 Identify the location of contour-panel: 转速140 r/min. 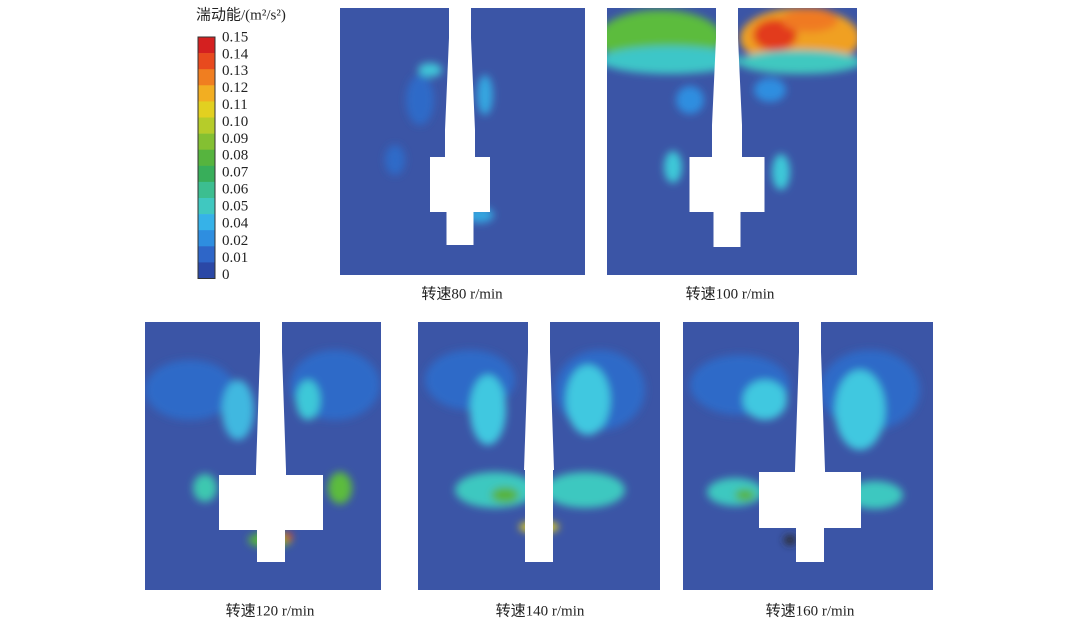
(539, 470).